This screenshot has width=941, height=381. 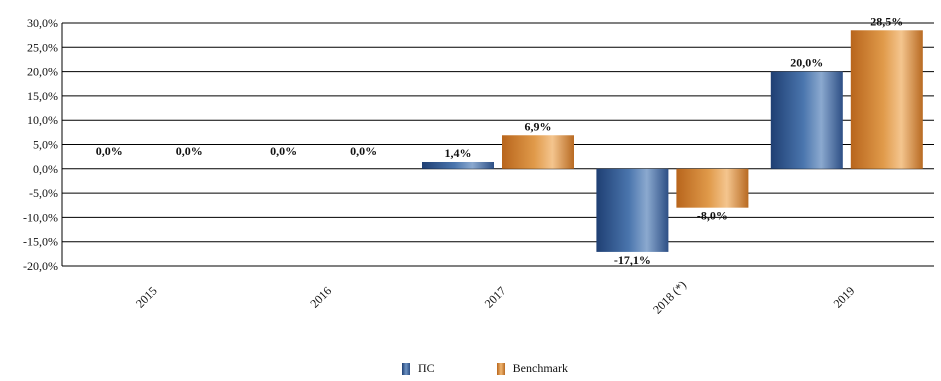 I want to click on y-tick-label: -15,0%, so click(x=40, y=242).